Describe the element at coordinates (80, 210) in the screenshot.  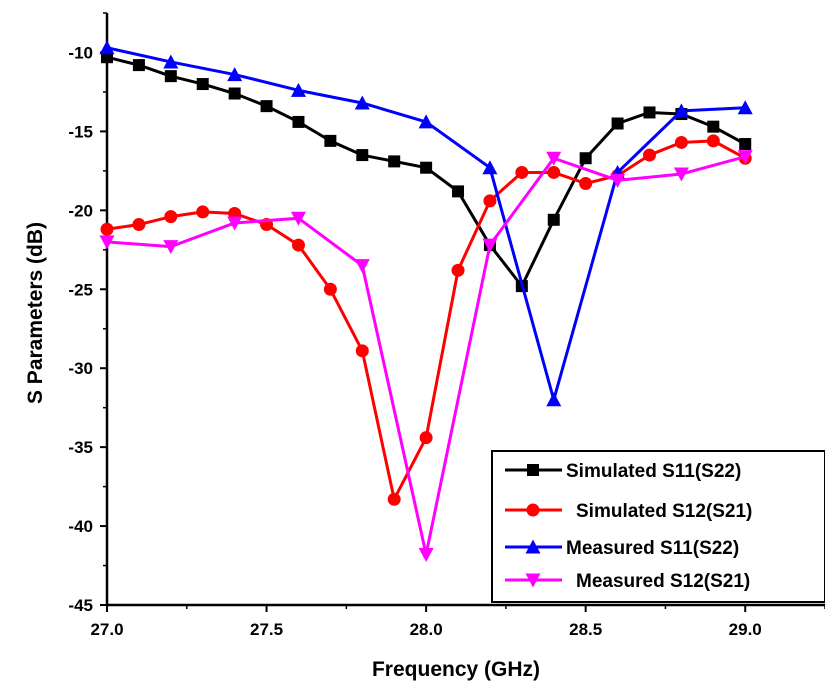
I see `y-tick-label: -20` at that location.